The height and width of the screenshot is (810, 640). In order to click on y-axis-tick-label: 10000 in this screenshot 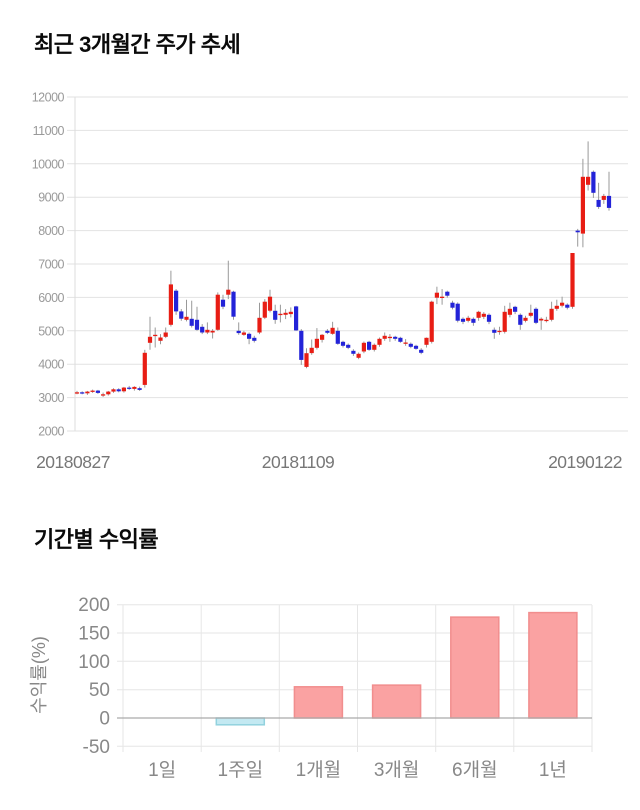, I will do `click(48, 164)`.